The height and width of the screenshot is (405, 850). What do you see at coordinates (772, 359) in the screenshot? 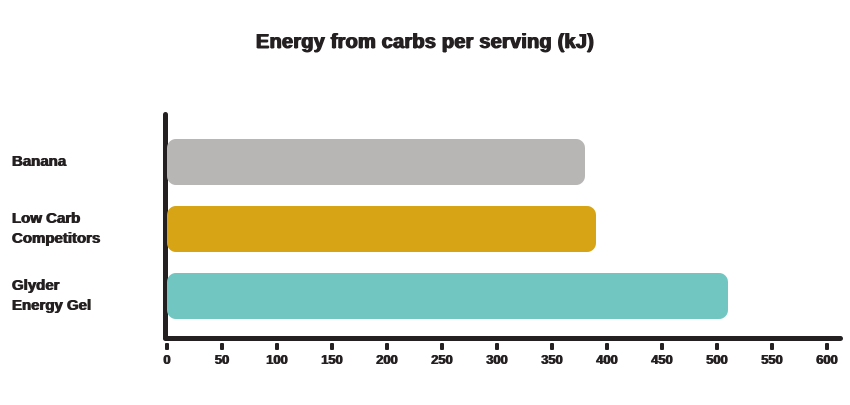
I see `x-tick-label-550: 550` at bounding box center [772, 359].